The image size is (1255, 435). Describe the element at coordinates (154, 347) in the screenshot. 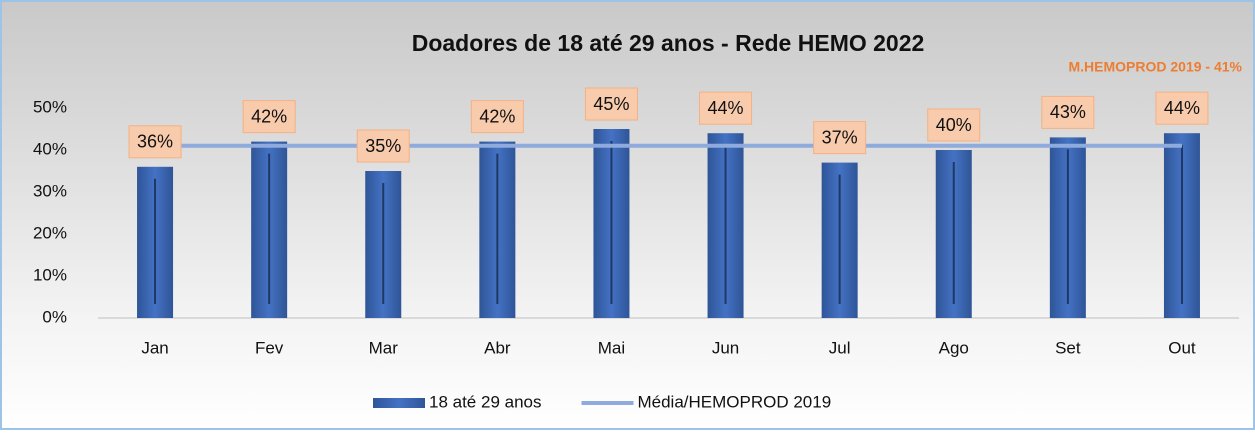

I see `x-tick-label: Jan` at that location.